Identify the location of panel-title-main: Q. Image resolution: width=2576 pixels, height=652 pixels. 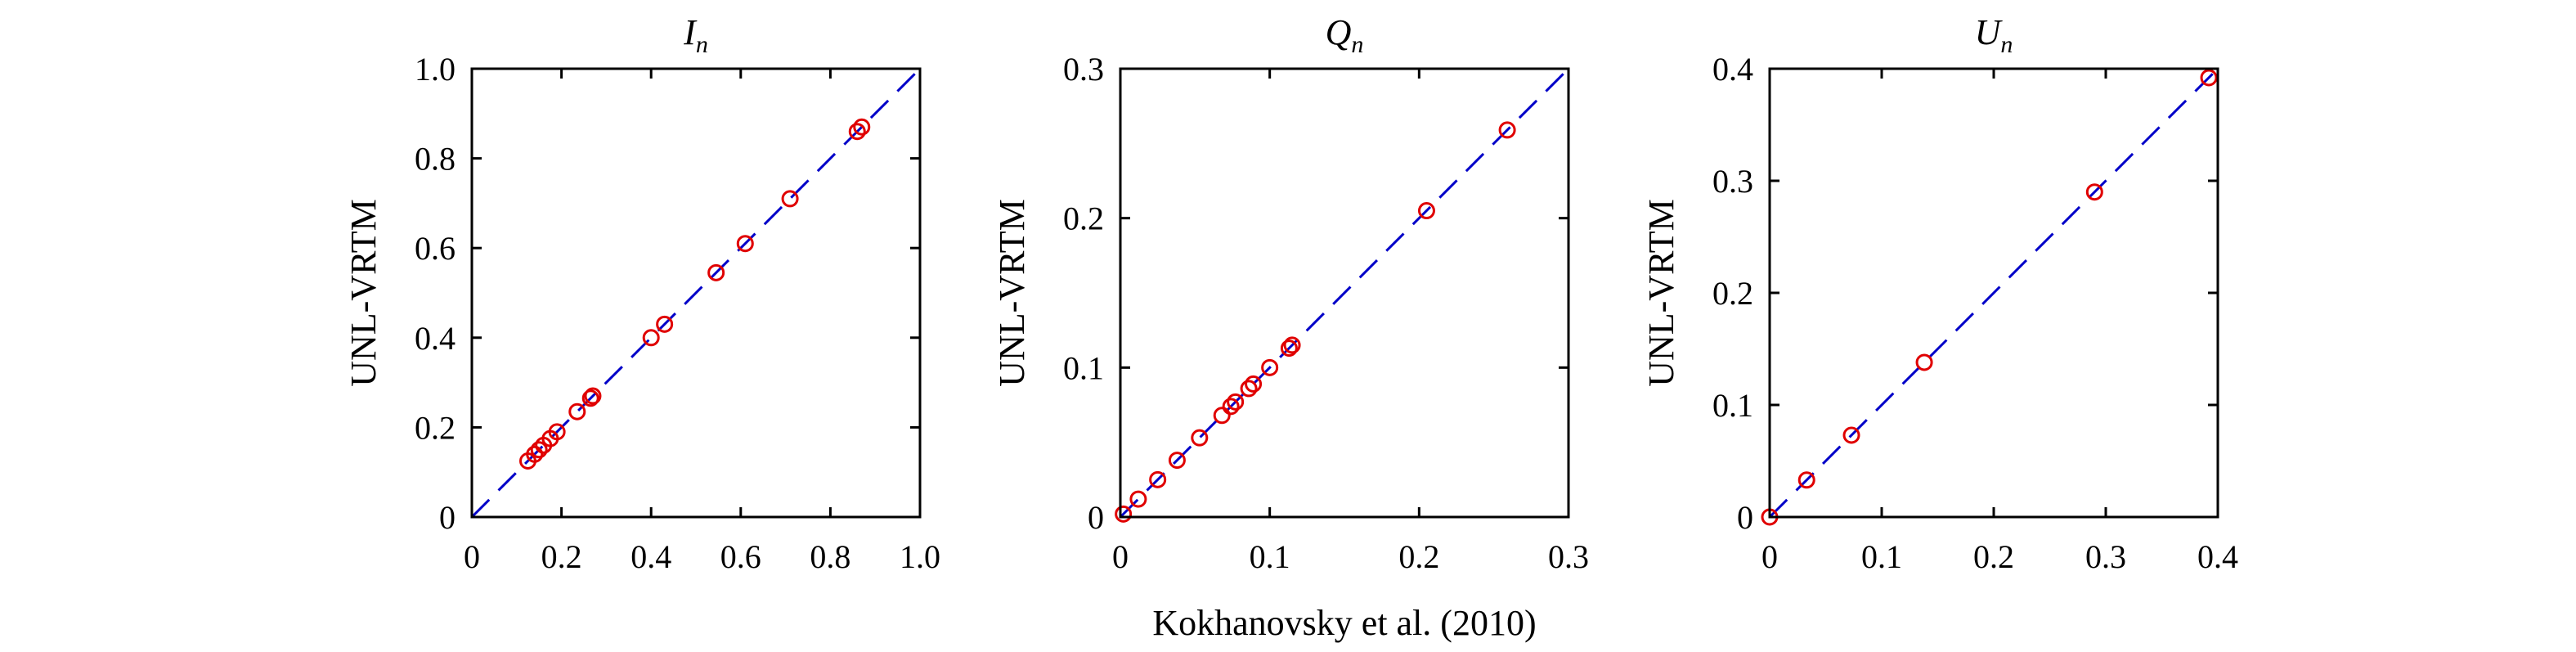
(1339, 32).